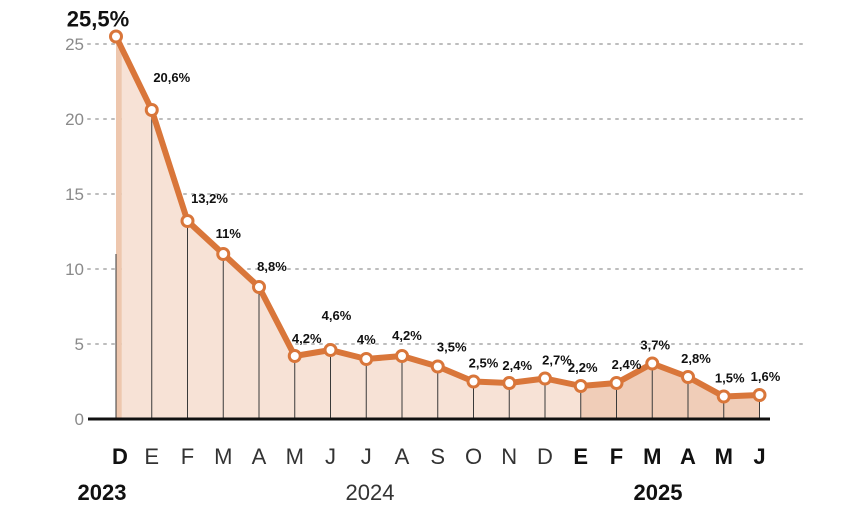 The image size is (844, 508). Describe the element at coordinates (187, 456) in the screenshot. I see `x-tick-label-2: F` at that location.